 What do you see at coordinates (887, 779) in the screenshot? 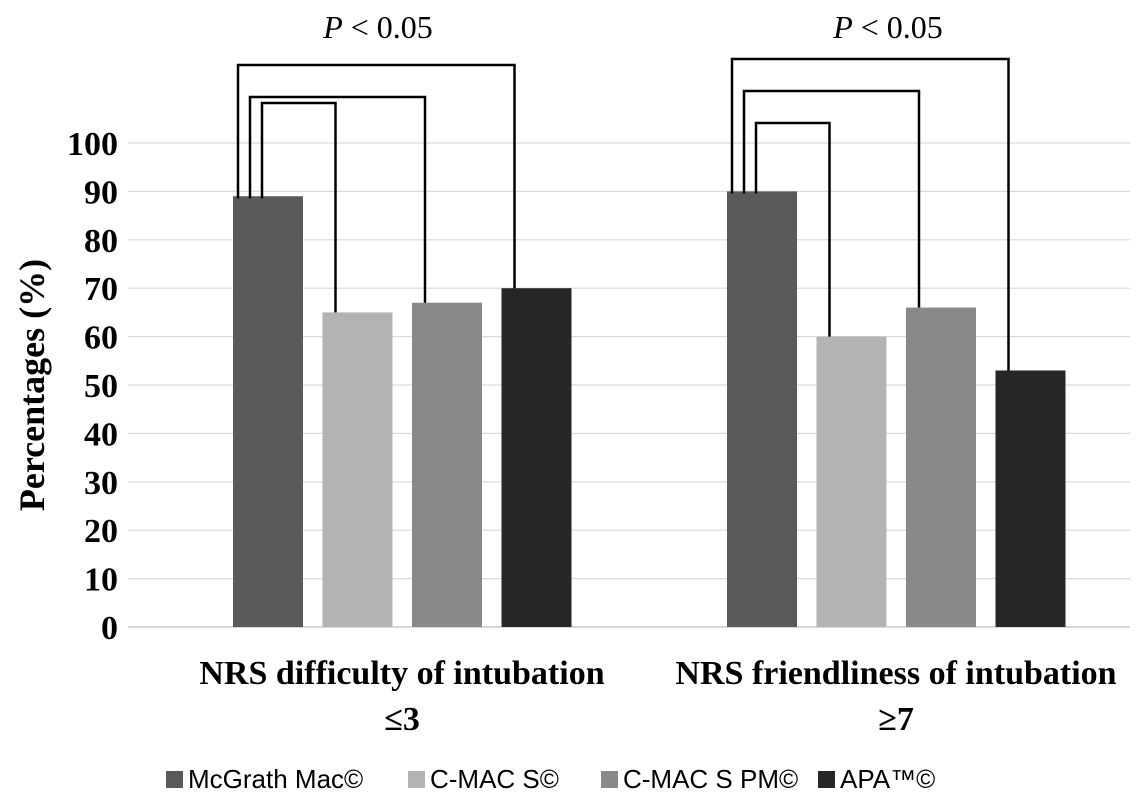
I see `legend-label: APA™©` at bounding box center [887, 779].